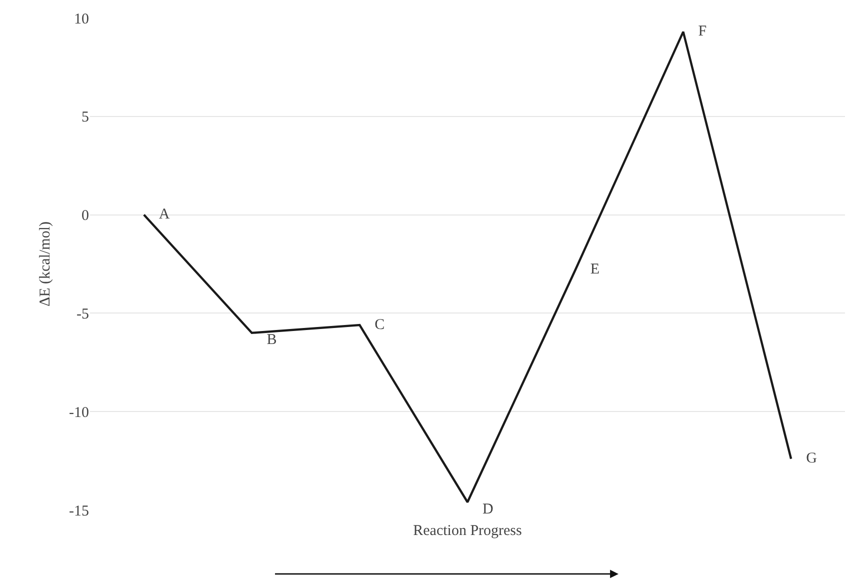 This screenshot has height=585, width=855. What do you see at coordinates (45, 264) in the screenshot?
I see `y-axis-title: ΔE (kcal/mol)` at bounding box center [45, 264].